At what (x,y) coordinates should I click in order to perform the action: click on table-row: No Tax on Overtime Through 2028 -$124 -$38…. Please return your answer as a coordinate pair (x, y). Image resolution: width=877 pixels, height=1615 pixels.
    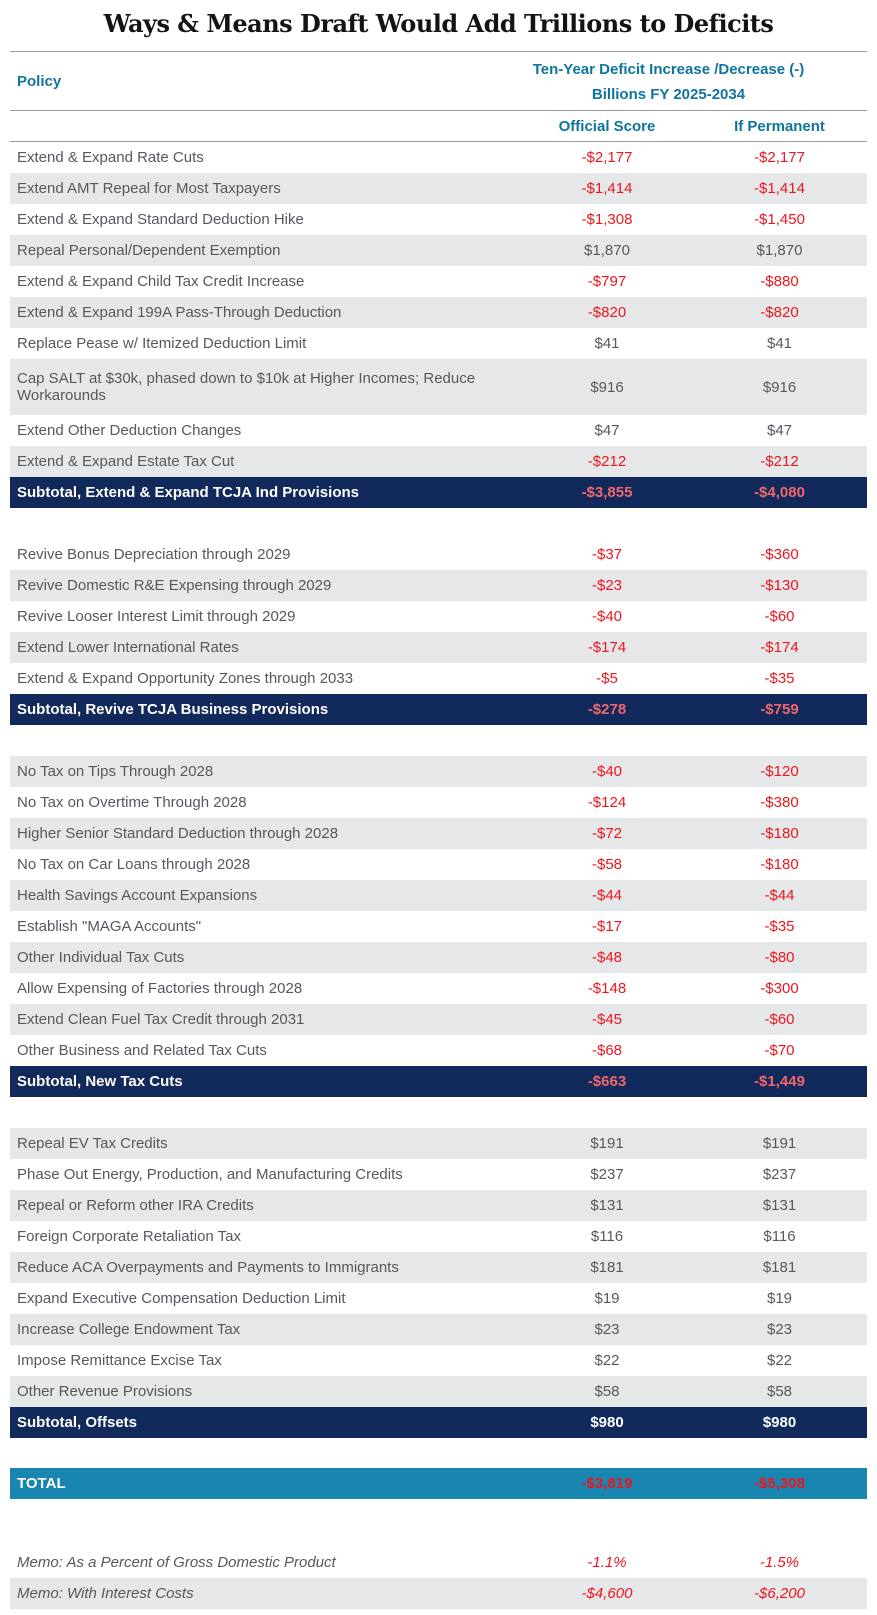
    Looking at the image, I should click on (438, 802).